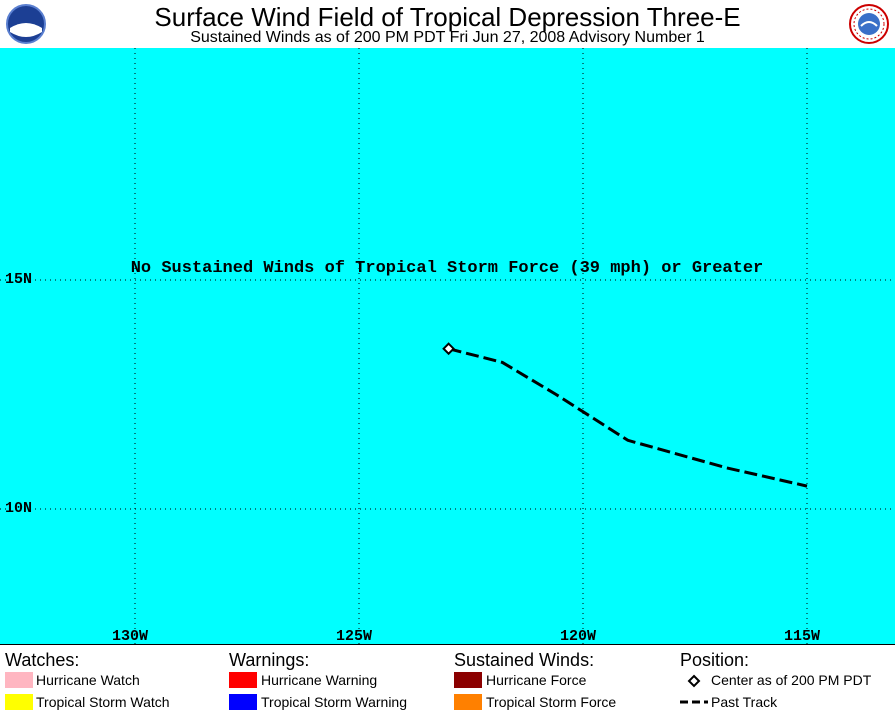 Image resolution: width=895 pixels, height=717 pixels. What do you see at coordinates (243, 680) in the screenshot?
I see `hurricane-warning-swatch` at bounding box center [243, 680].